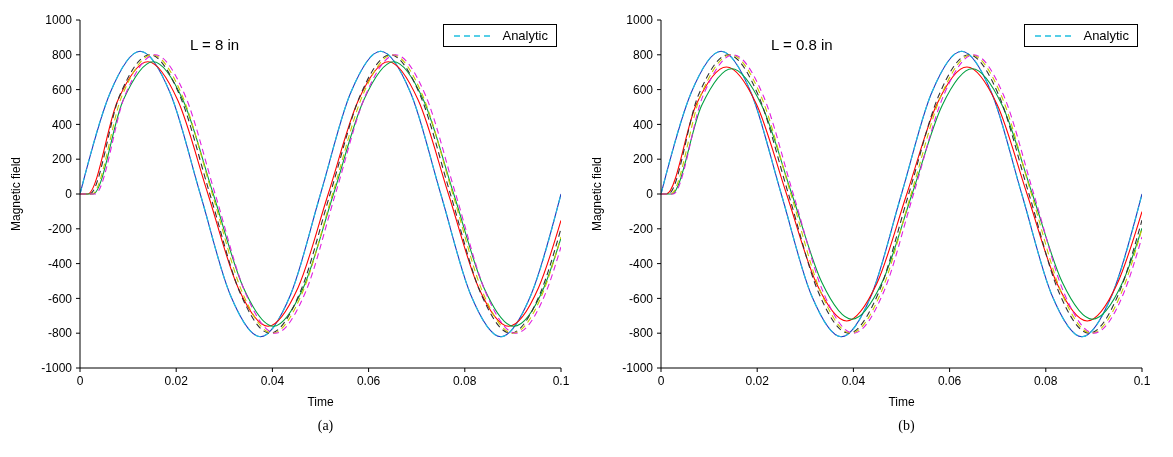  I want to click on text: (a), so click(325, 426).